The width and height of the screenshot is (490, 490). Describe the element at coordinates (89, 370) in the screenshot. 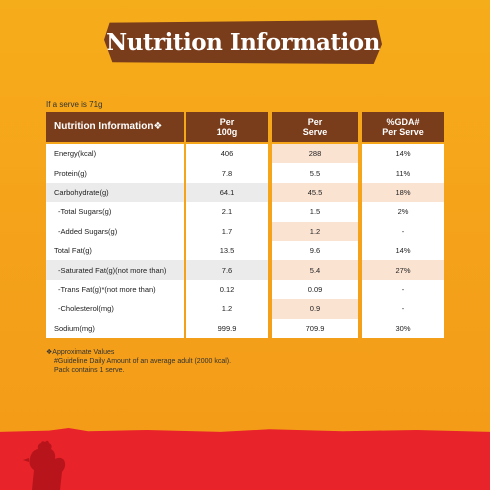

I see `footnote-pack: Pack contains 1 serve.` at that location.